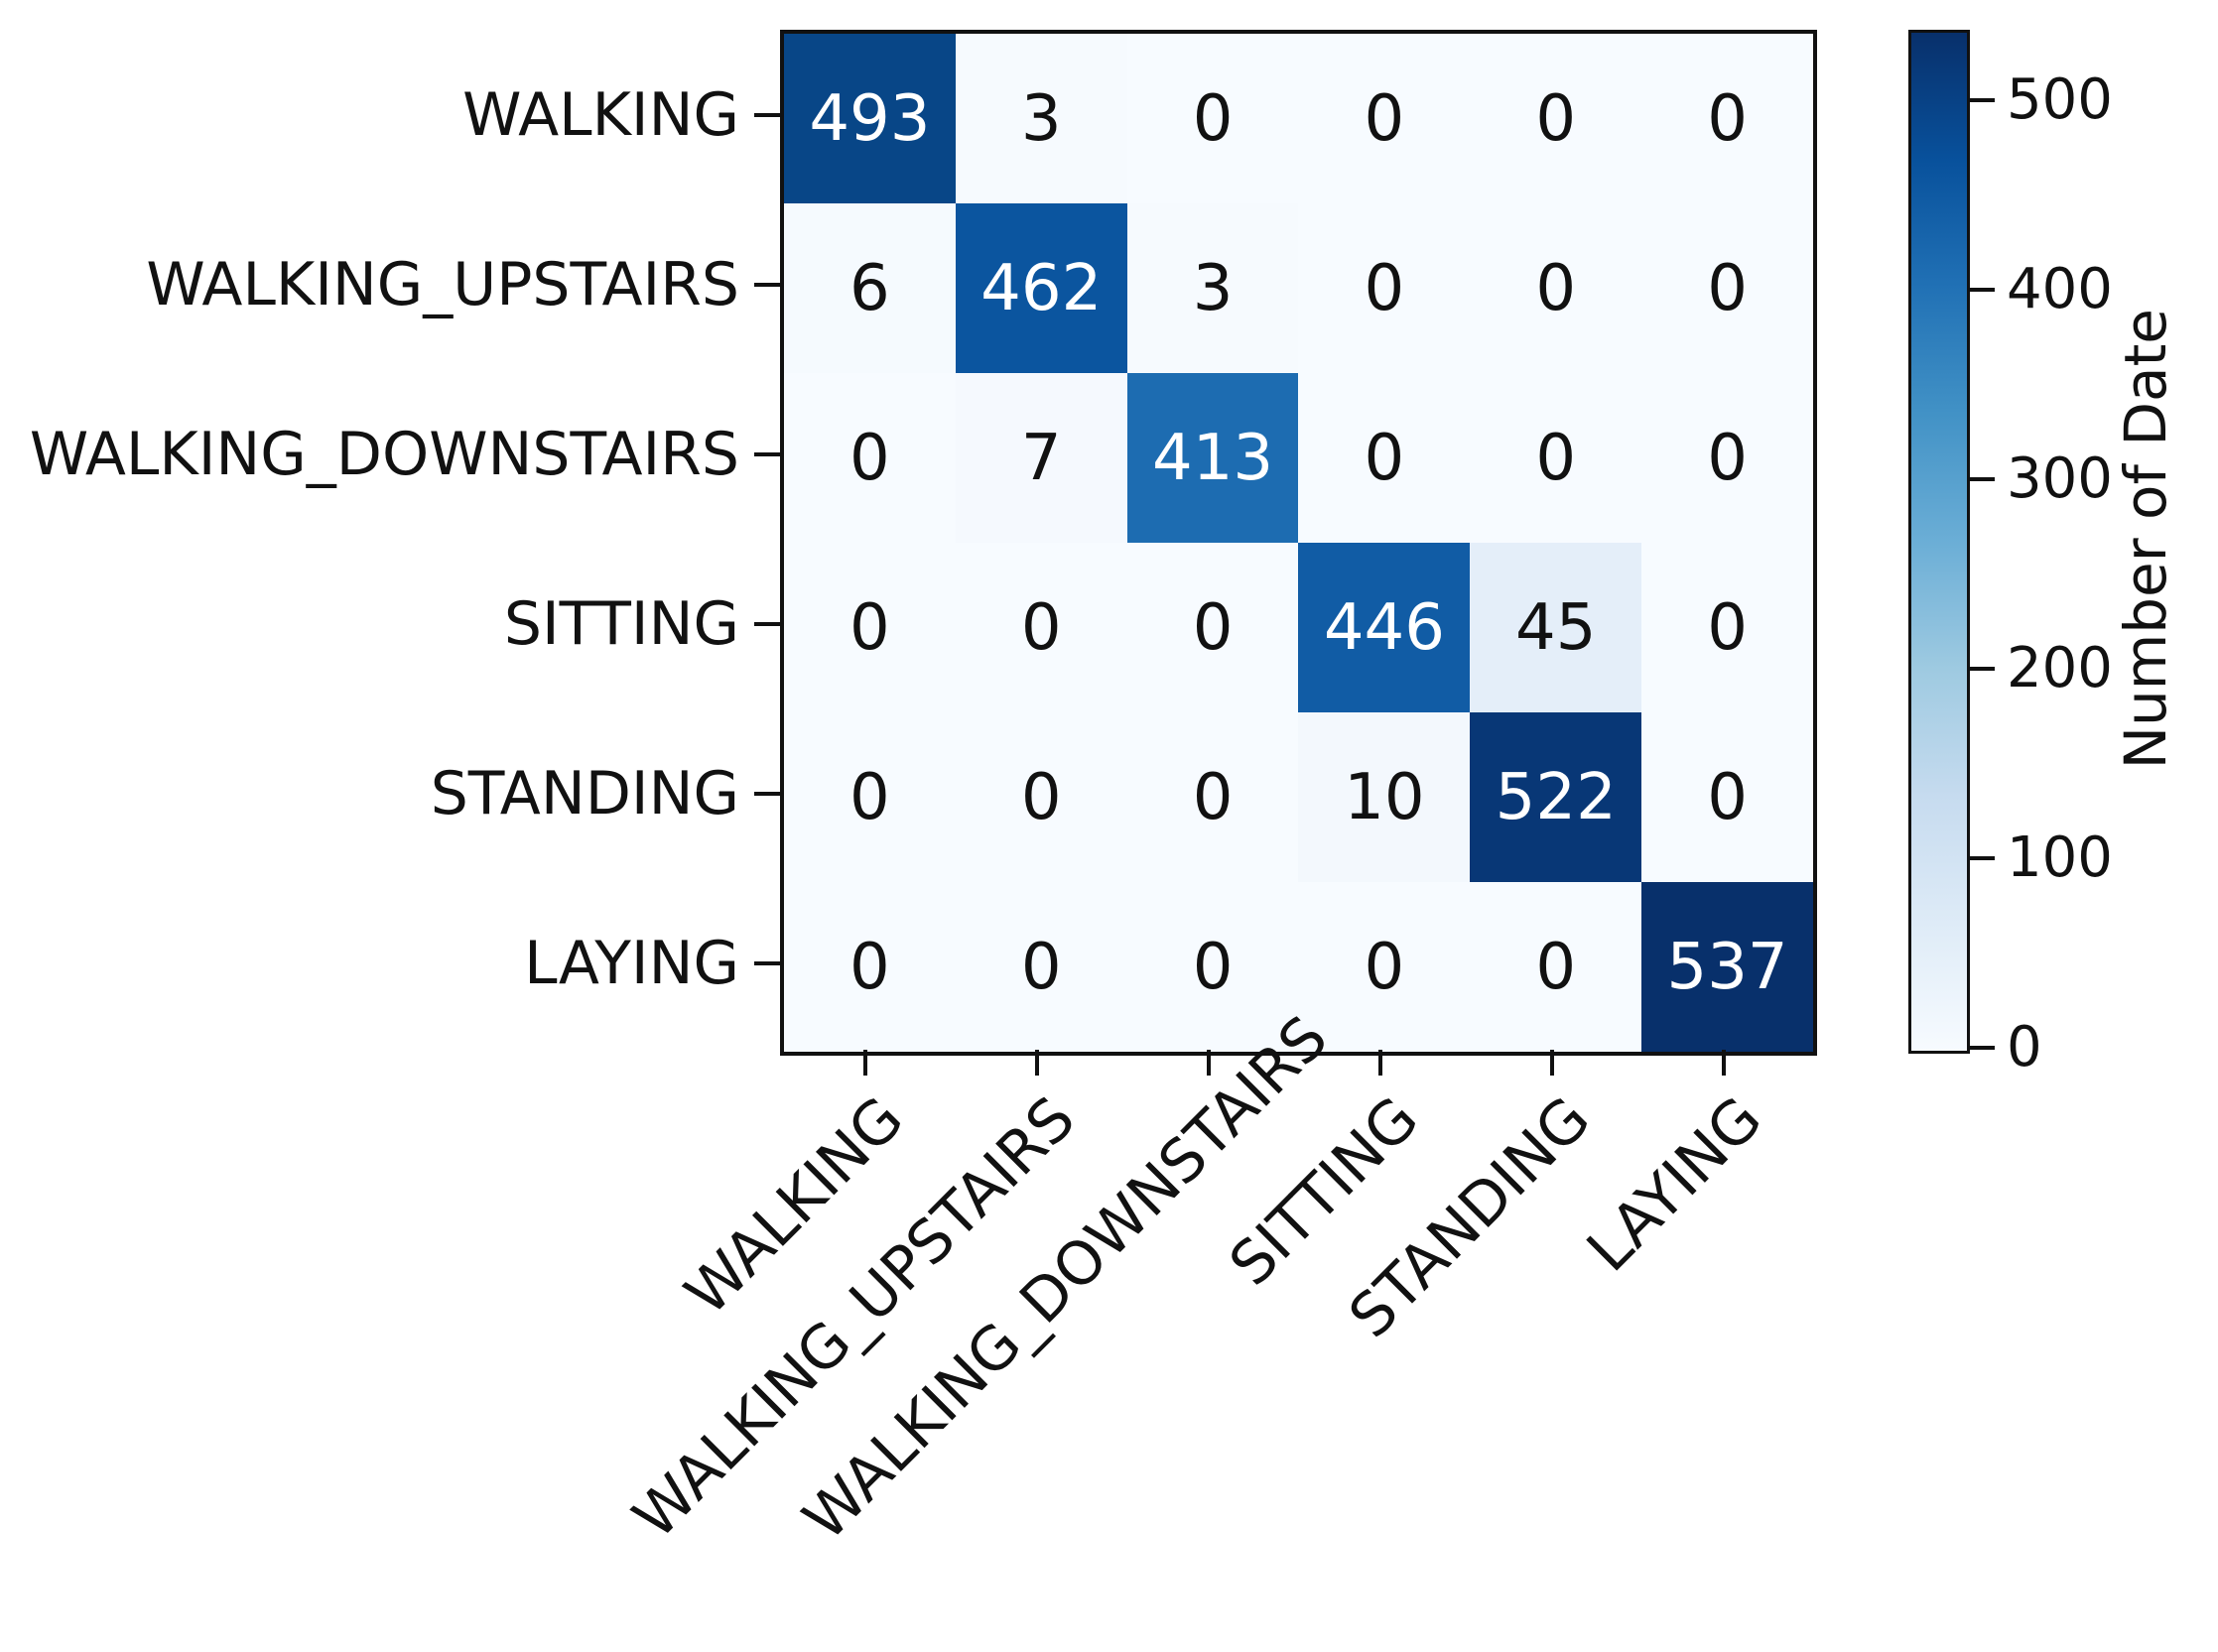 This screenshot has height=1652, width=2218. What do you see at coordinates (631, 963) in the screenshot?
I see `y-tick-label: LAYING` at bounding box center [631, 963].